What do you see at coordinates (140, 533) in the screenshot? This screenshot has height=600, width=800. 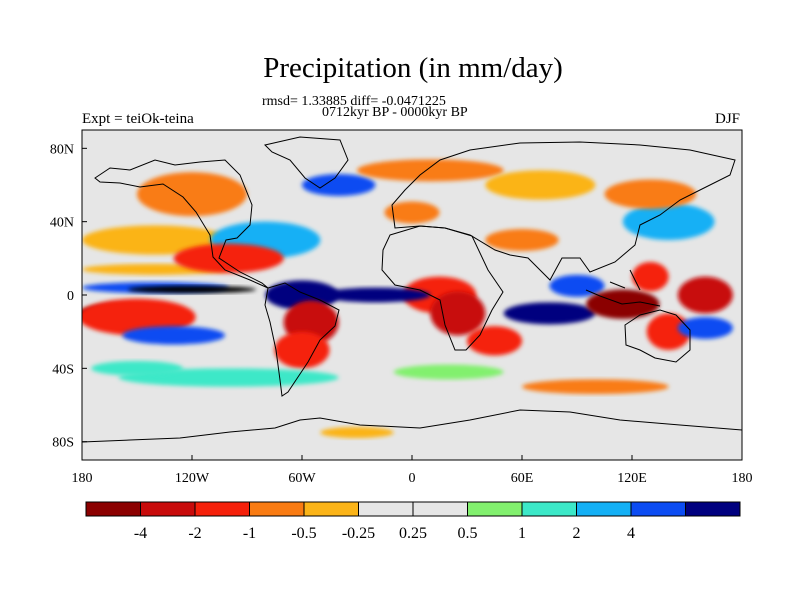 I see `colorbar-label: -4` at bounding box center [140, 533].